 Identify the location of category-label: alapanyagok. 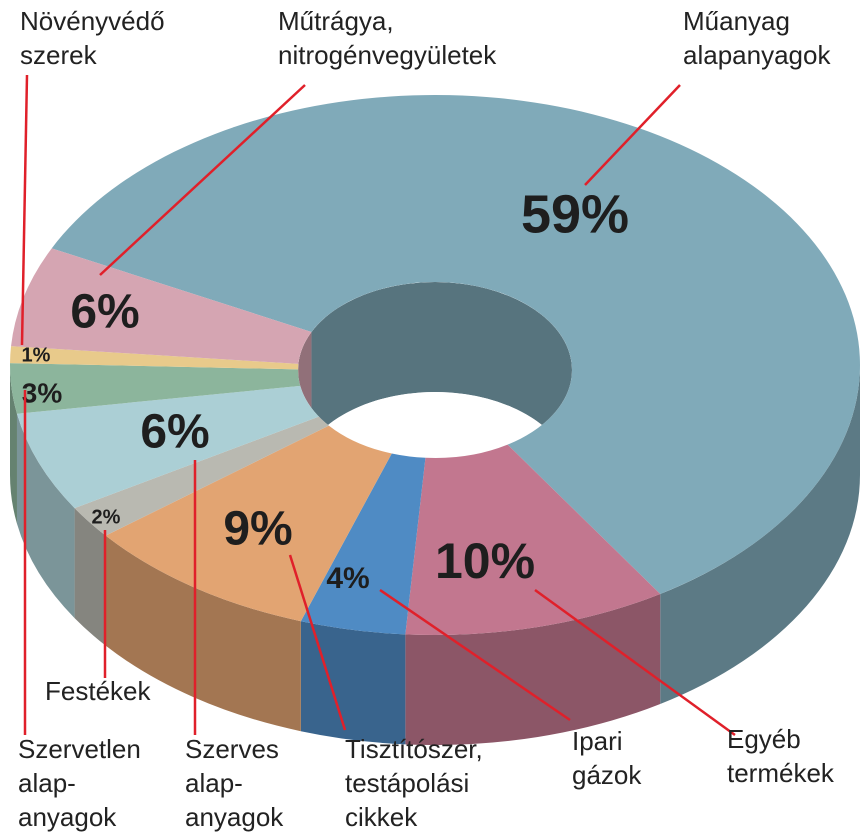
(757, 55).